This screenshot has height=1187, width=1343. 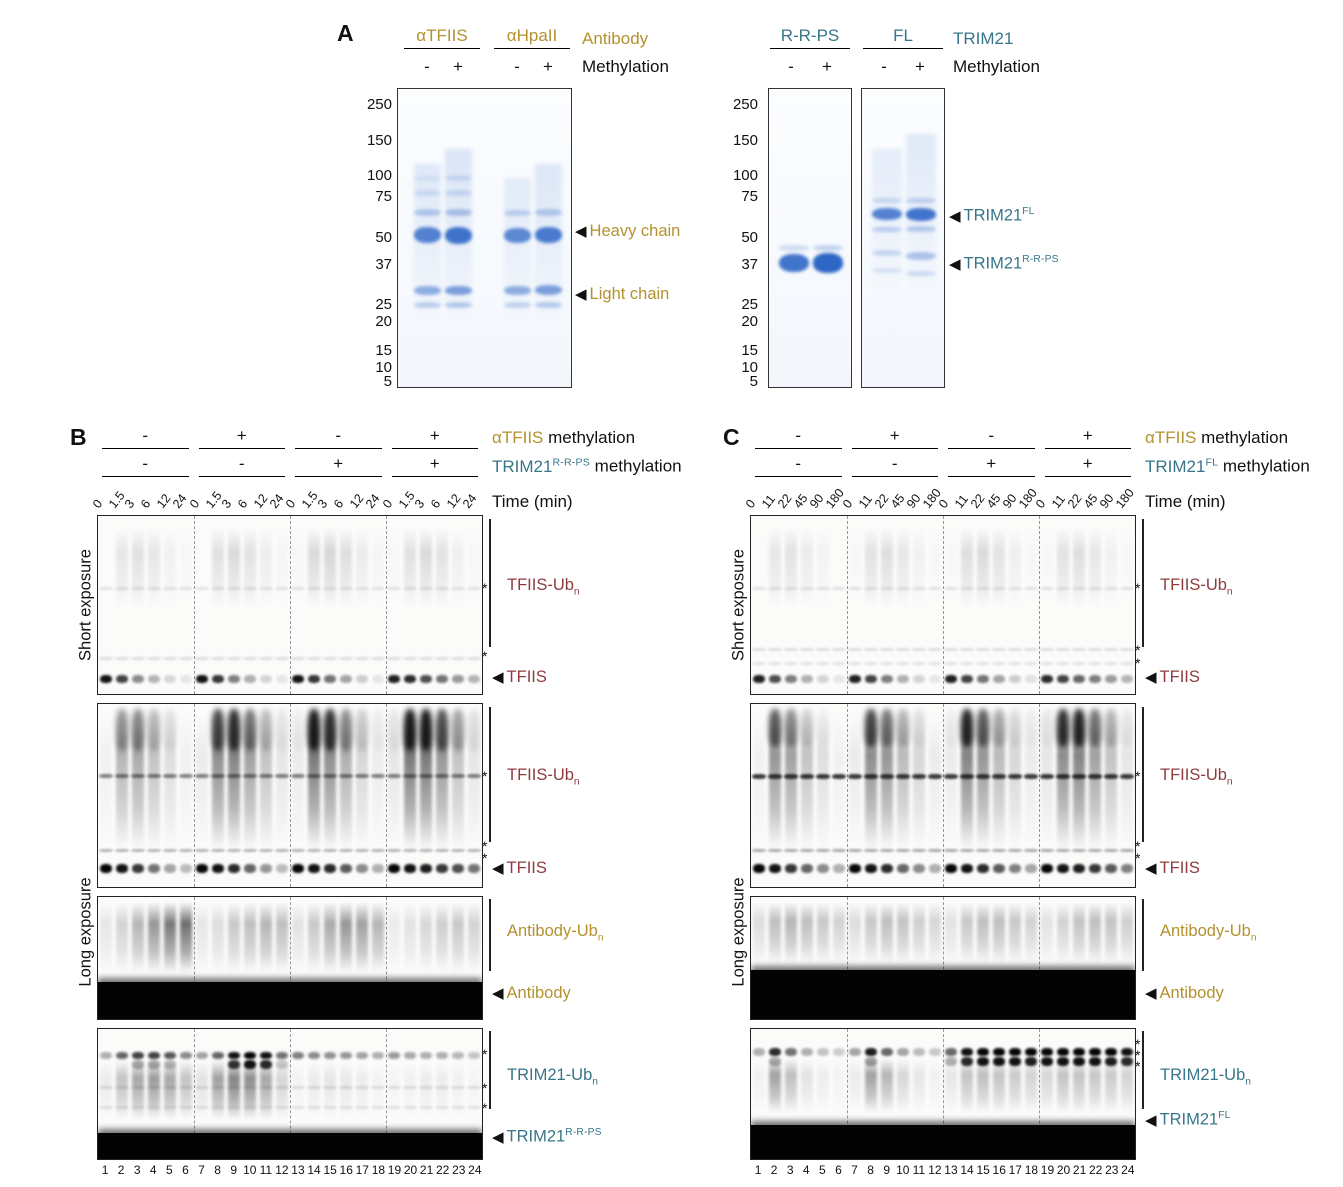 I want to click on lane-number: 1, so click(x=105, y=1170).